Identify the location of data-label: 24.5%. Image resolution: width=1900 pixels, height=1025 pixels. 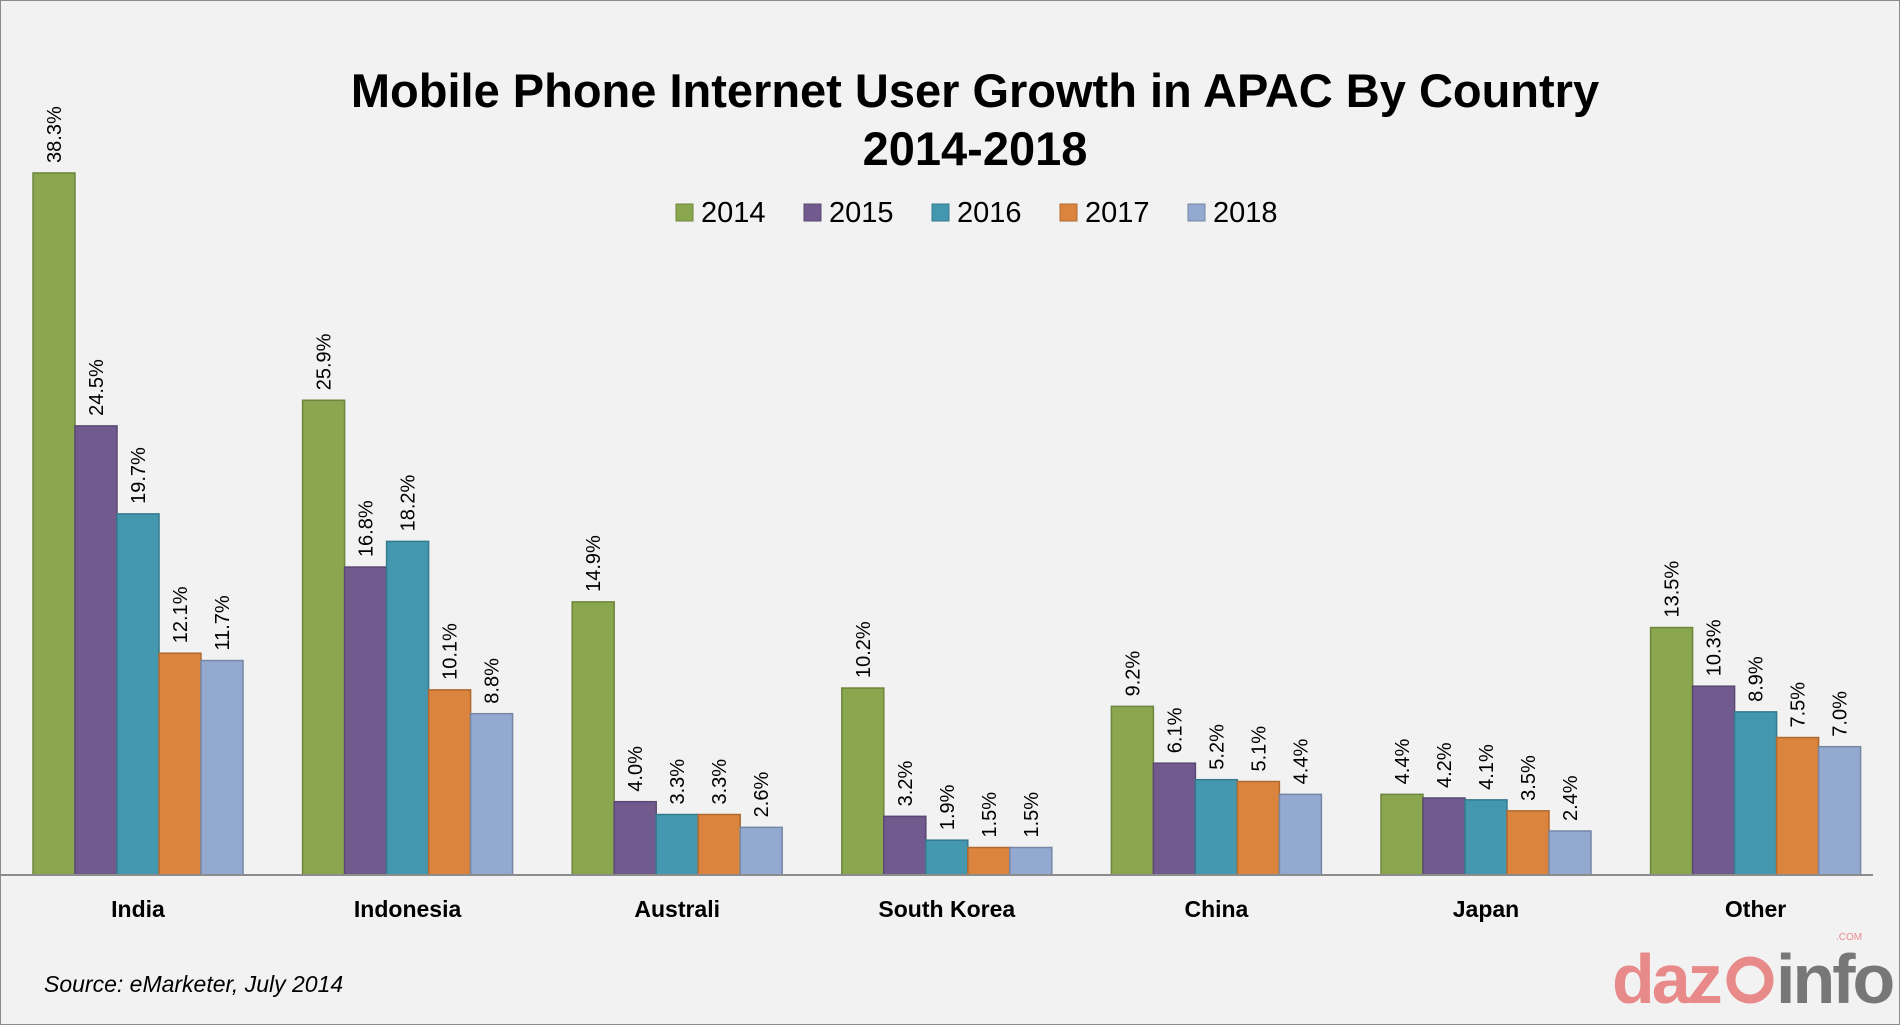
(97, 387).